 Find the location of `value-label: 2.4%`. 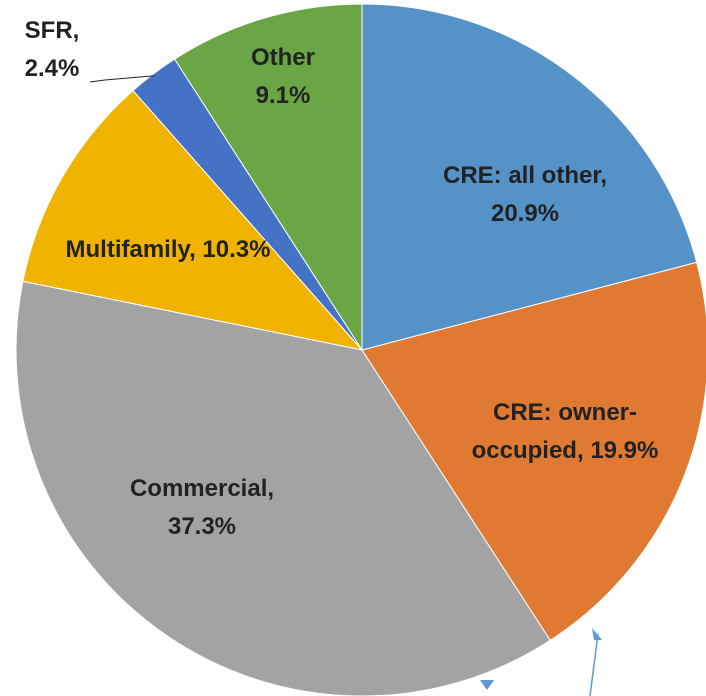

value-label: 2.4% is located at coordinates (52, 68).